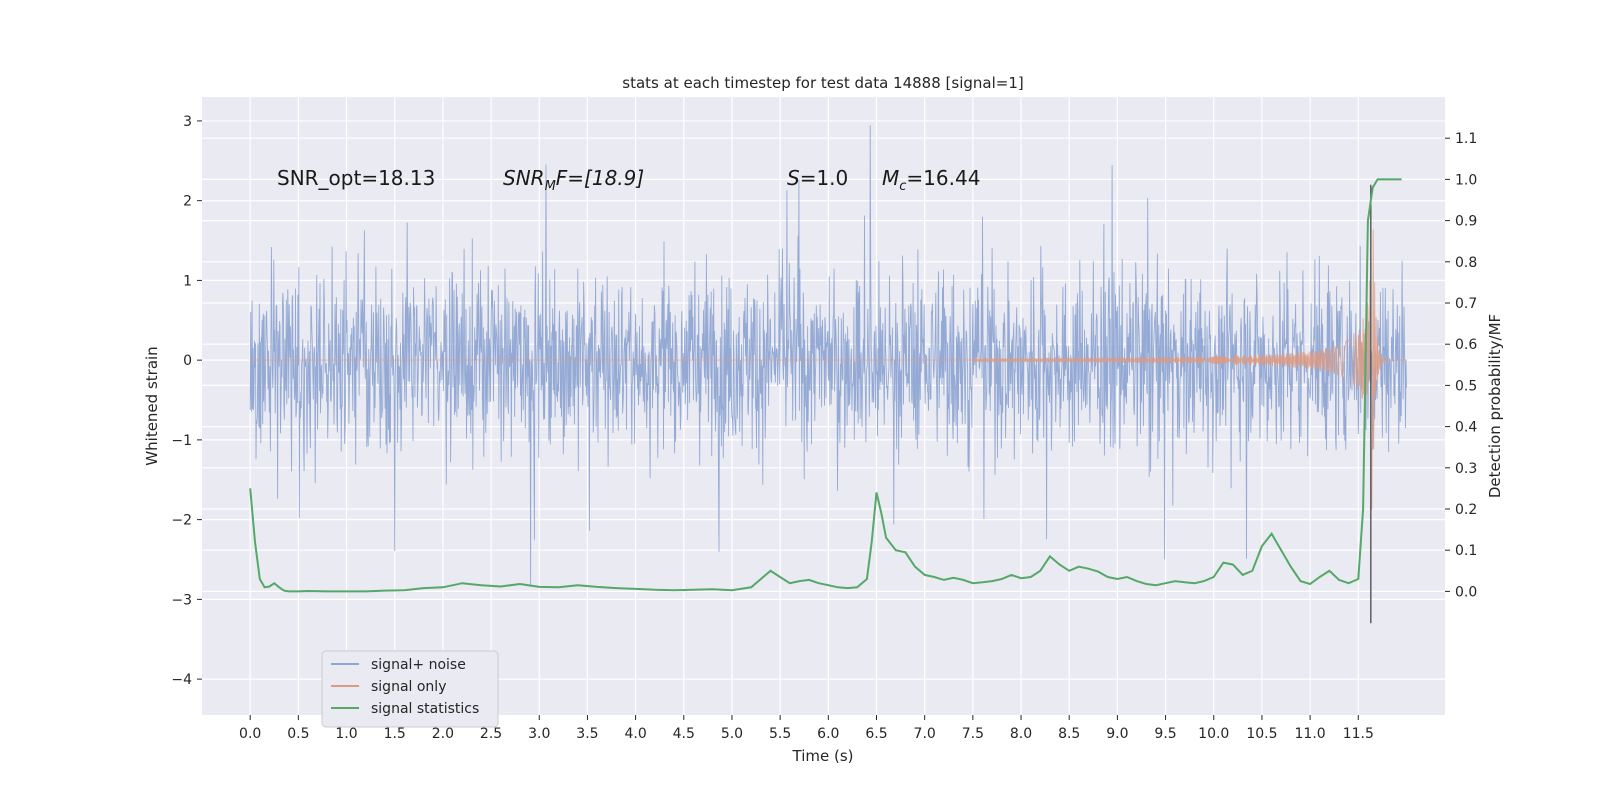  I want to click on x-tick-label: 4.5, so click(684, 734).